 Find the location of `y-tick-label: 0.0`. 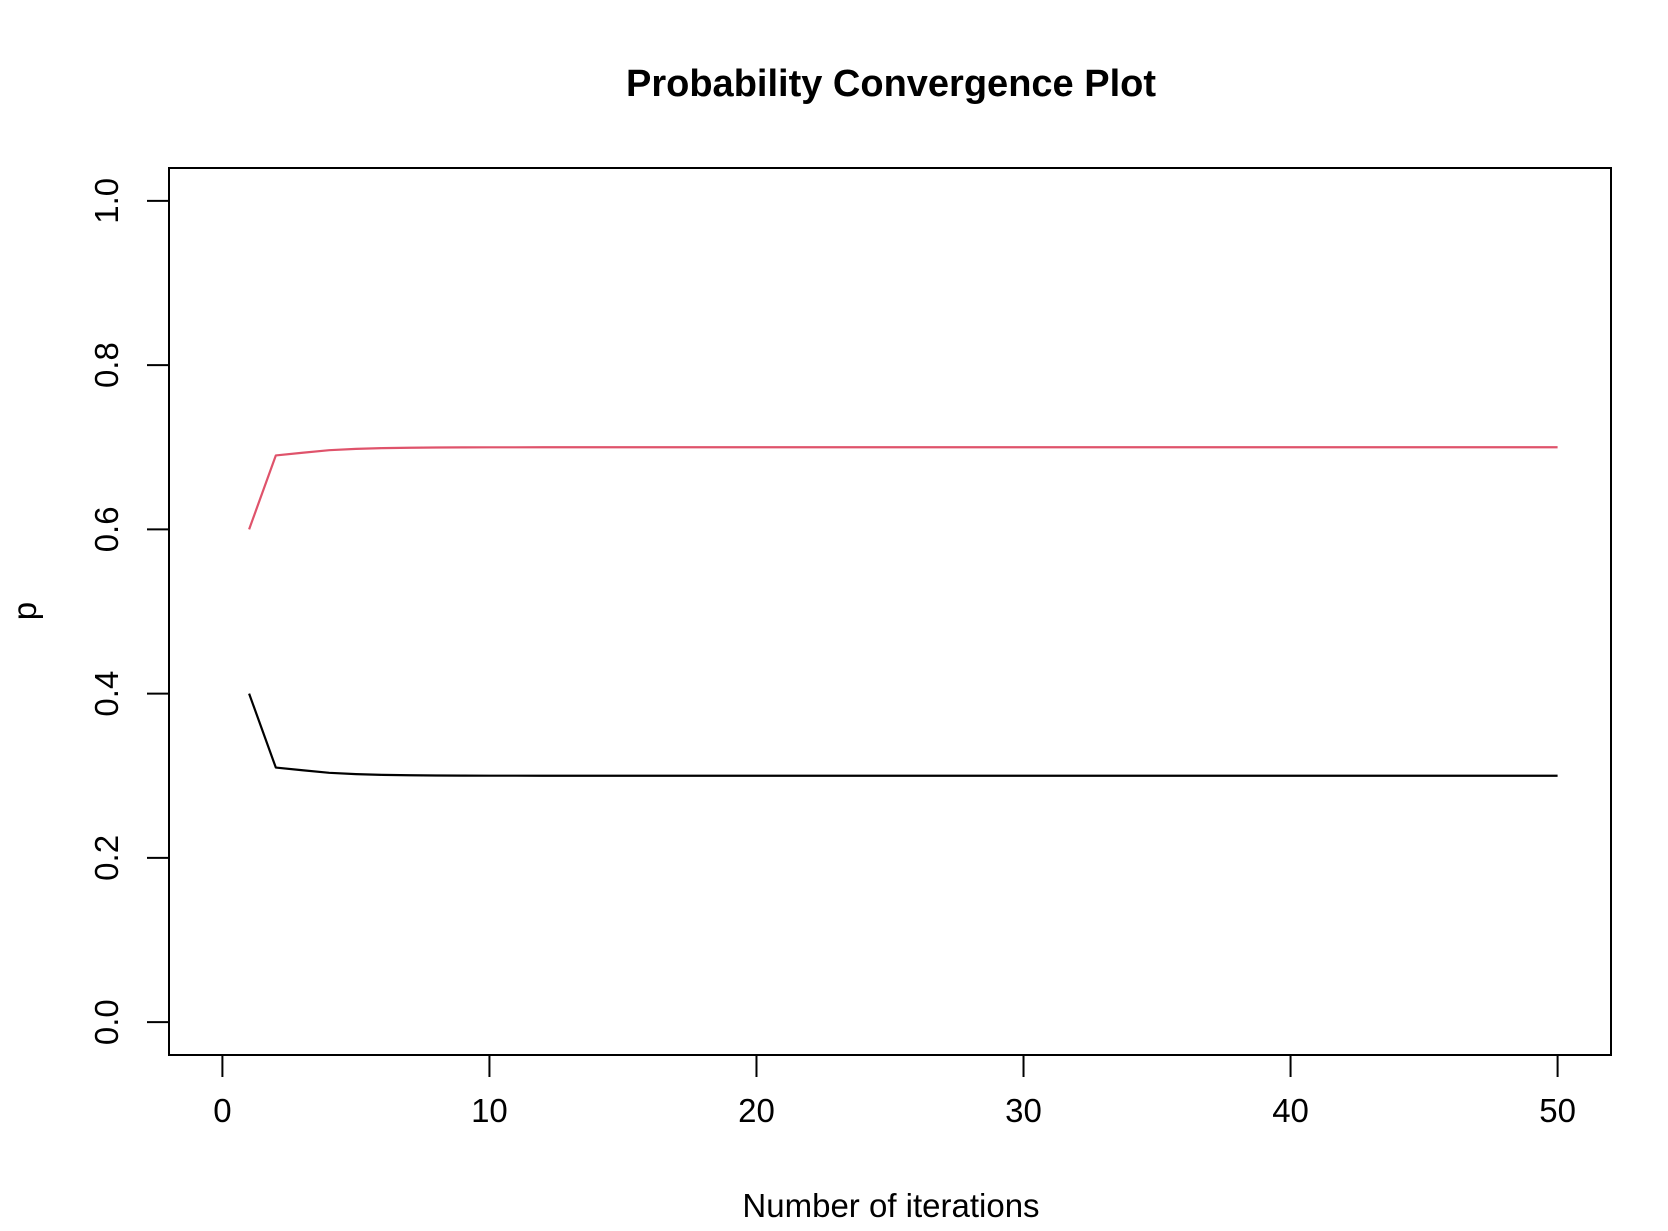

y-tick-label: 0.0 is located at coordinates (106, 1022).